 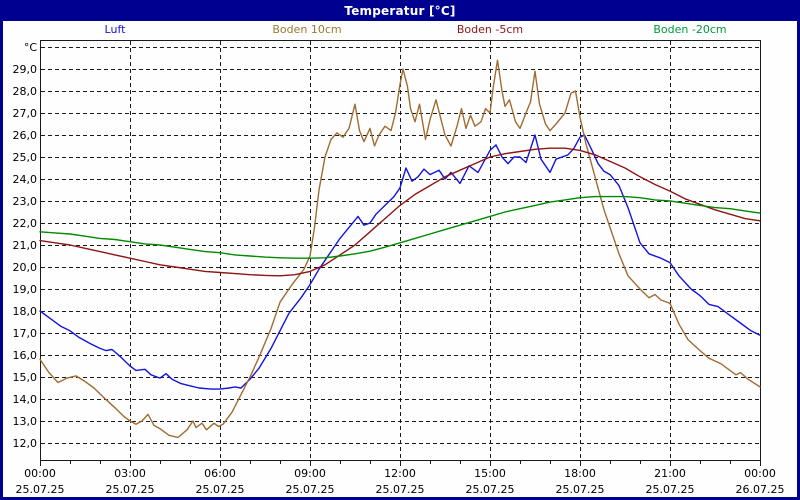 What do you see at coordinates (490, 29) in the screenshot?
I see `legend-item-boden5: Boden -5cm` at bounding box center [490, 29].